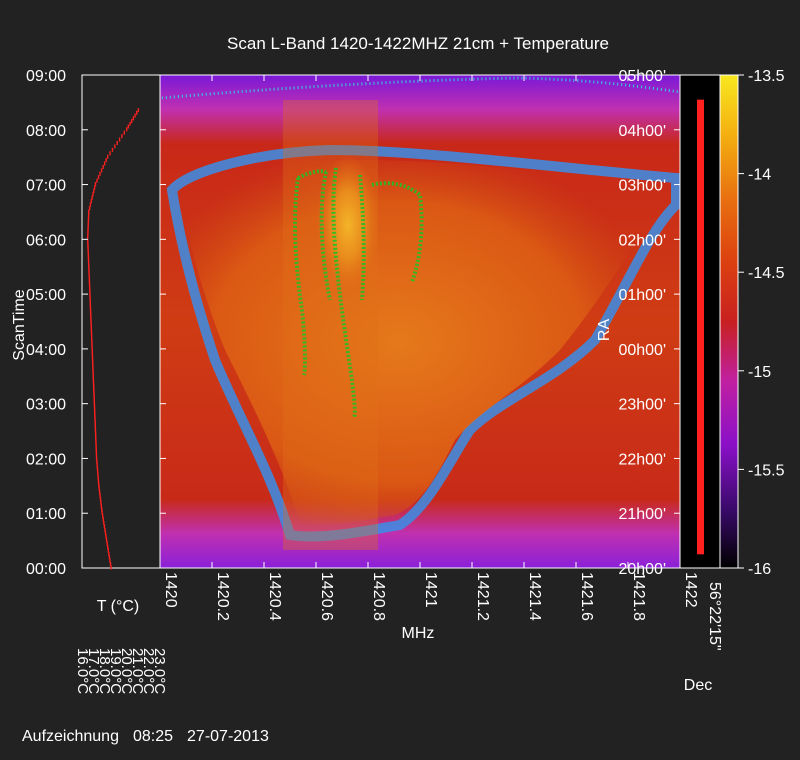 This screenshot has width=800, height=760. I want to click on temperature-scale-label: 22.0°C, so click(148, 671).